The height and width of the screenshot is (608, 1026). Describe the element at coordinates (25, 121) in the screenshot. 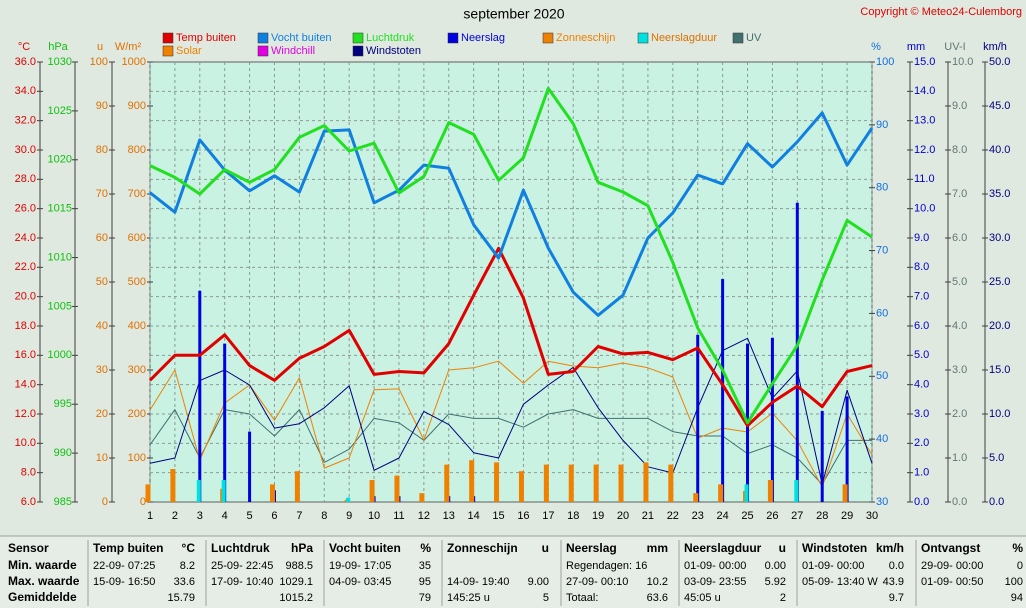

I see `y-tick-label: 32.0` at that location.